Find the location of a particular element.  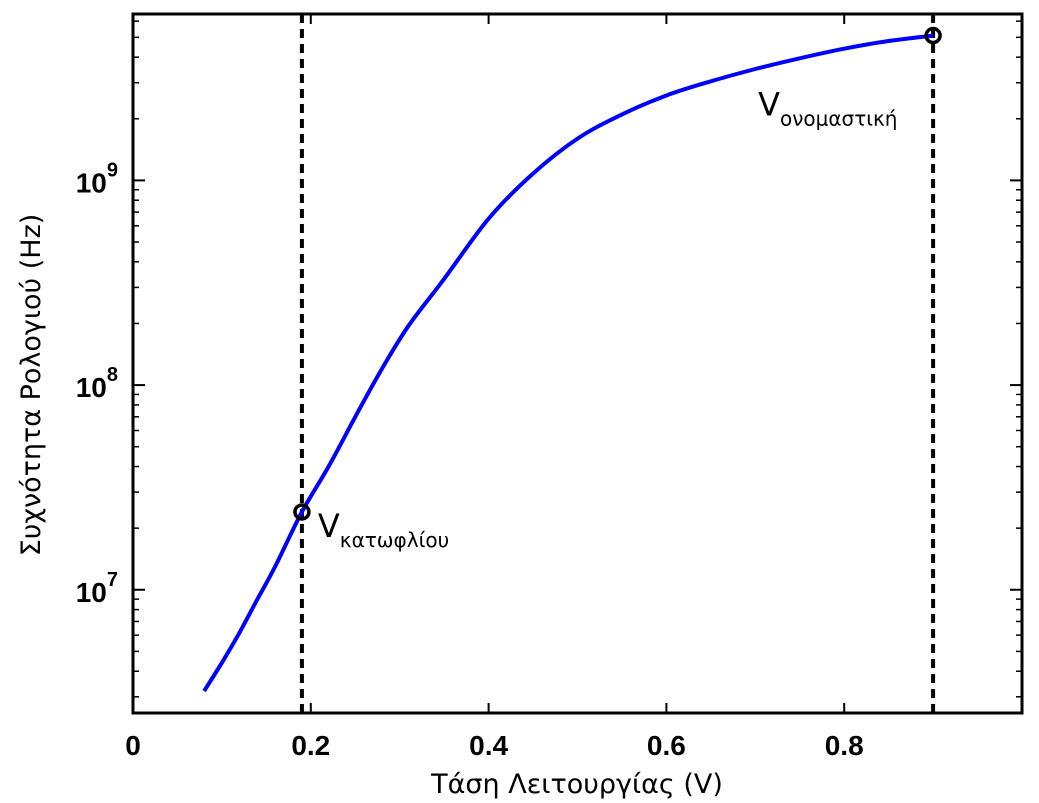

annotation-label: Vονομαστική is located at coordinates (827, 108).